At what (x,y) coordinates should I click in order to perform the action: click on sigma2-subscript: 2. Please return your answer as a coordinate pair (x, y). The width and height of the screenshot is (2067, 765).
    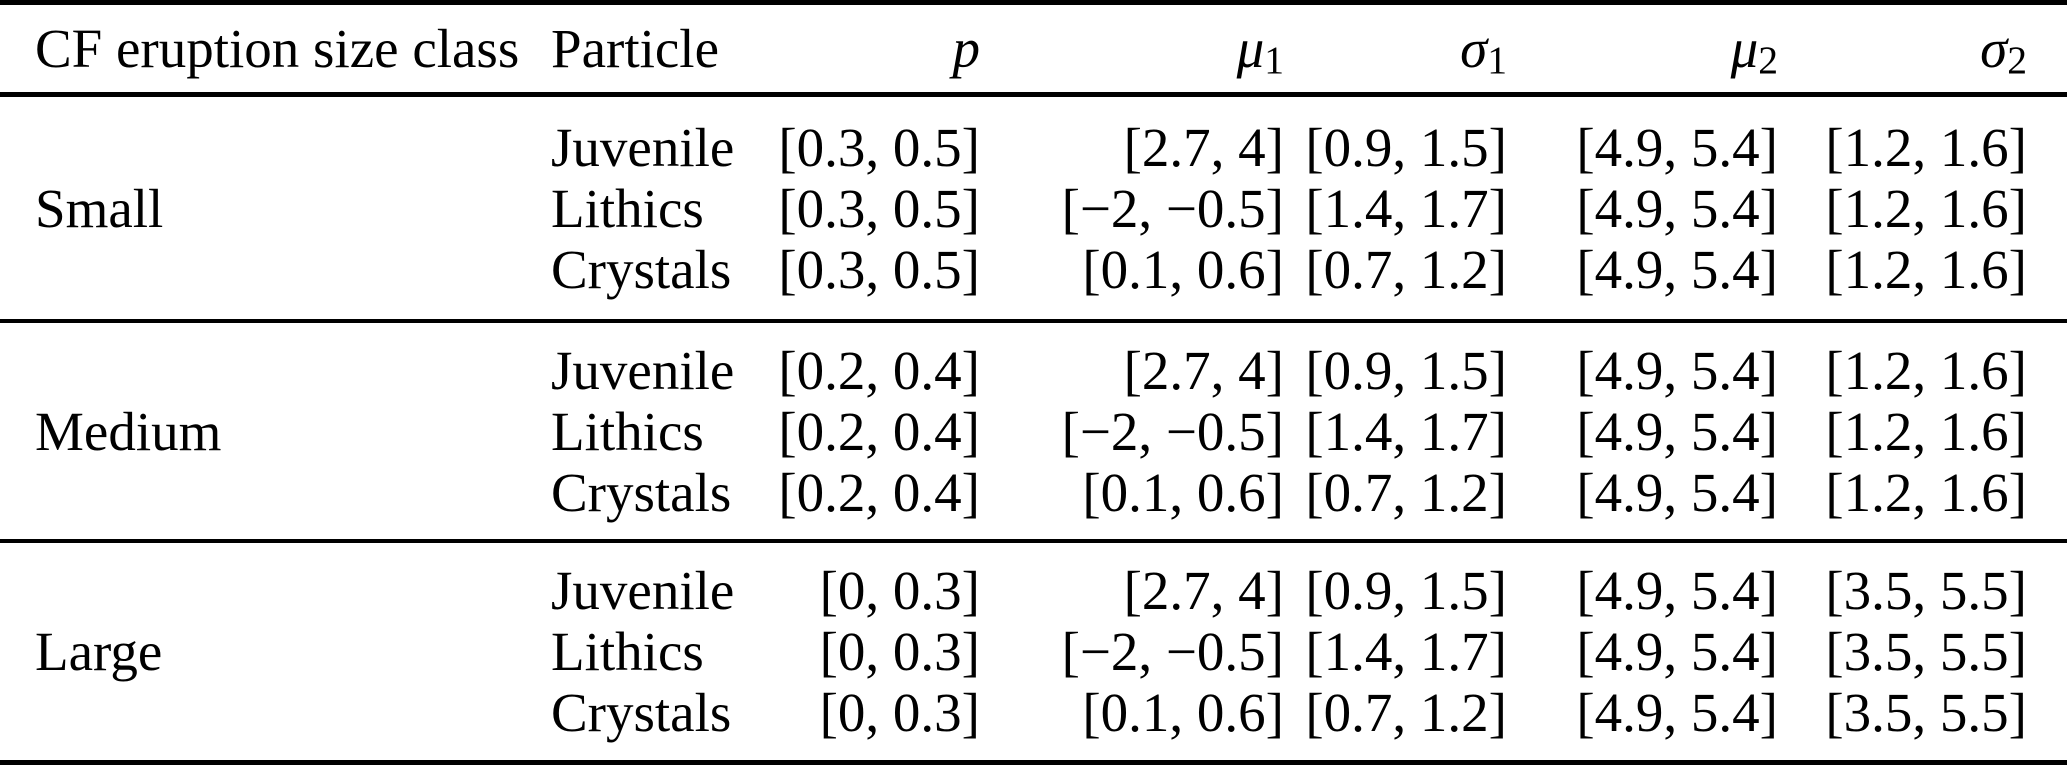
    Looking at the image, I should click on (2017, 60).